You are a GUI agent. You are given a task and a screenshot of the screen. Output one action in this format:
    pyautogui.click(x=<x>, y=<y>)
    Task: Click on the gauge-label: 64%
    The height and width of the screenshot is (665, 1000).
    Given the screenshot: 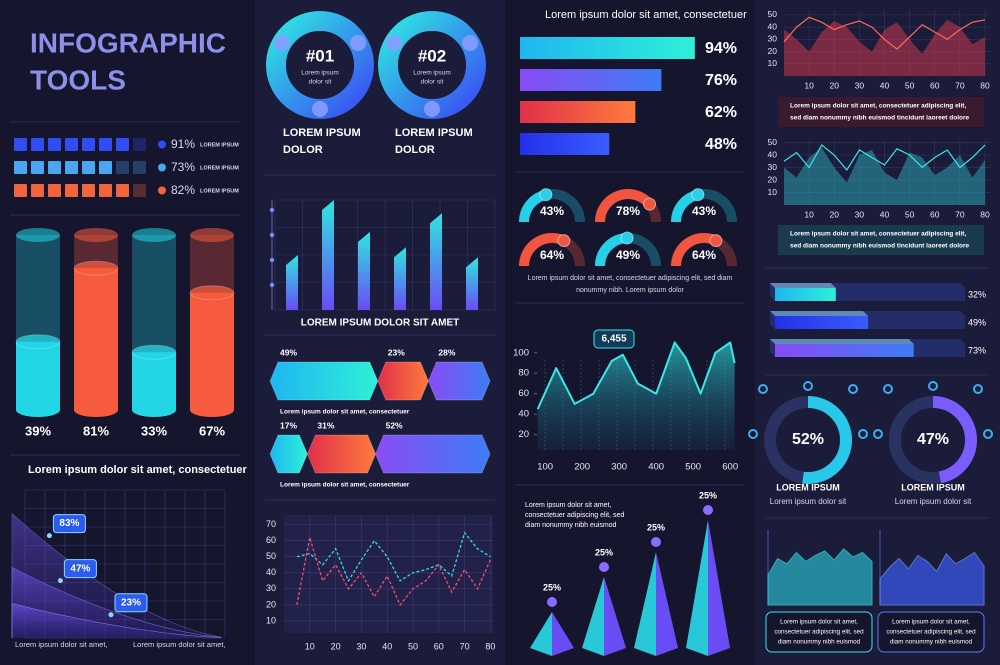 What is the action you would take?
    pyautogui.click(x=704, y=255)
    